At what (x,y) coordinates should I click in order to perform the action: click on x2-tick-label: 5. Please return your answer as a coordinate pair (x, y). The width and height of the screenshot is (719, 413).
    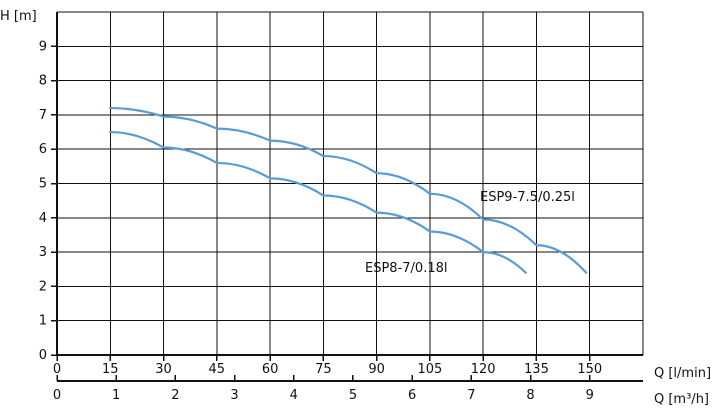
    Looking at the image, I should click on (353, 395).